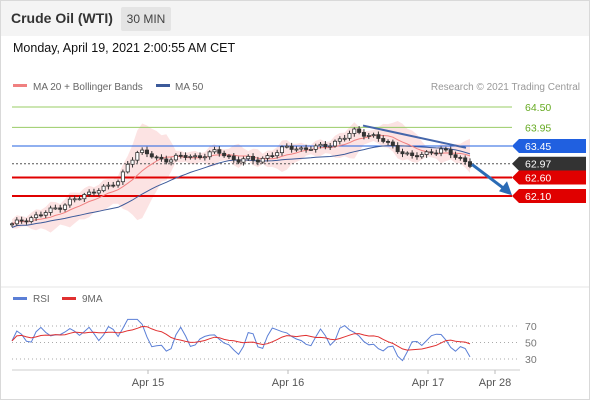 Image resolution: width=590 pixels, height=400 pixels. What do you see at coordinates (549, 196) in the screenshot?
I see `level-tag-62-10: 62.10` at bounding box center [549, 196].